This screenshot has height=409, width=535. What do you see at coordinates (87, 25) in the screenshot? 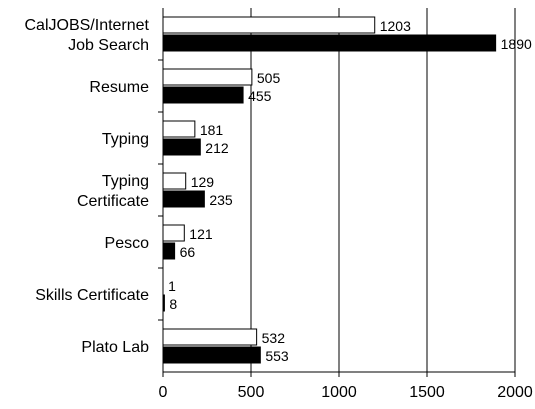
I see `category-label: CalJOBS/Internet` at bounding box center [87, 25].